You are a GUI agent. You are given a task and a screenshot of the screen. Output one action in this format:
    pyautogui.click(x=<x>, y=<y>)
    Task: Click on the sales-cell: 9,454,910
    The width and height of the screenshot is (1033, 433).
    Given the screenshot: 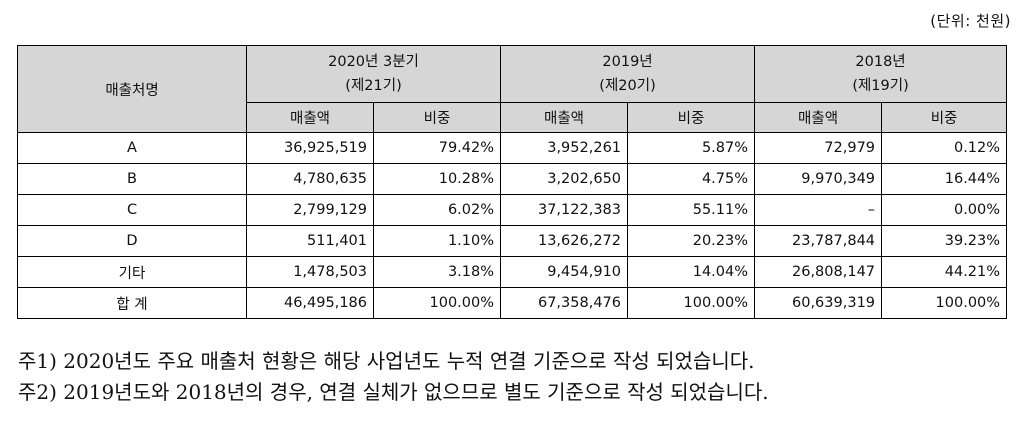 What is the action you would take?
    pyautogui.click(x=564, y=272)
    